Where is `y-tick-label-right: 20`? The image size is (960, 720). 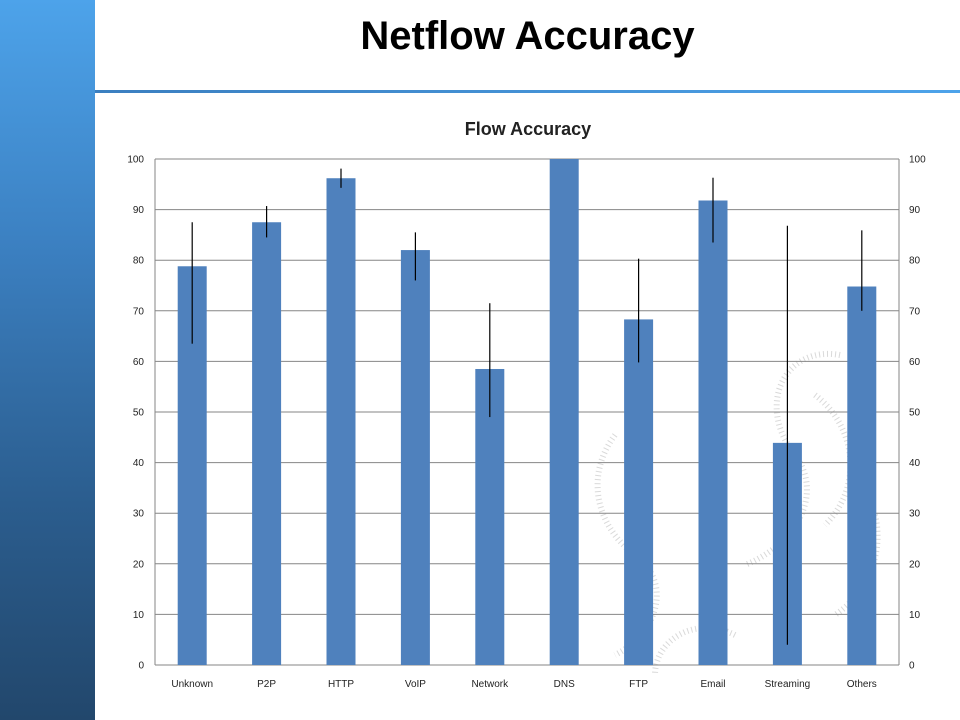
y-tick-label-right: 20 is located at coordinates (915, 564).